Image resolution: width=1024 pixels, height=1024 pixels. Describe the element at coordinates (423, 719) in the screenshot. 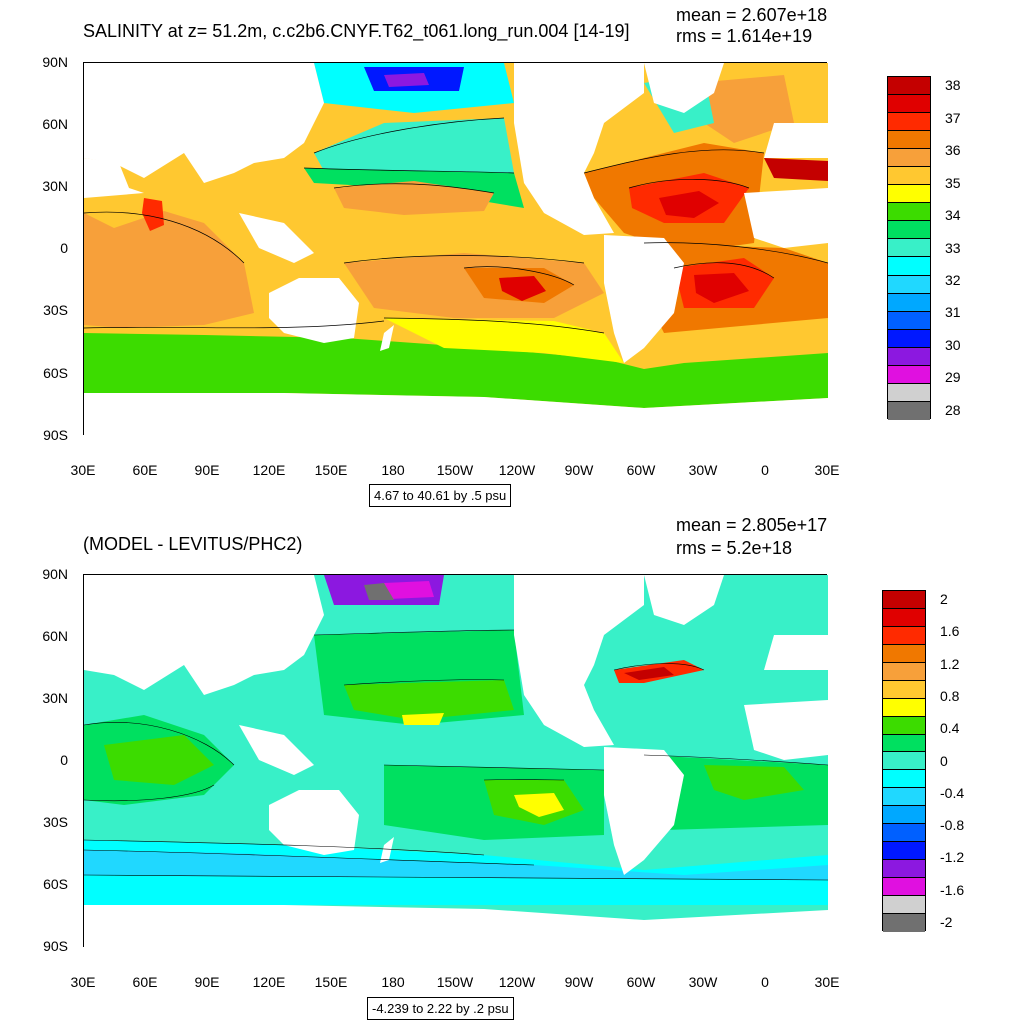

I see `p2-npac-yellow` at that location.